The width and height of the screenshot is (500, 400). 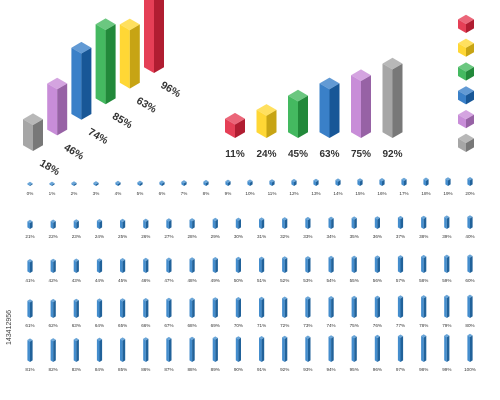 What do you see at coordinates (470, 256) in the screenshot?
I see `small-bar-60pct-top-face` at bounding box center [470, 256].